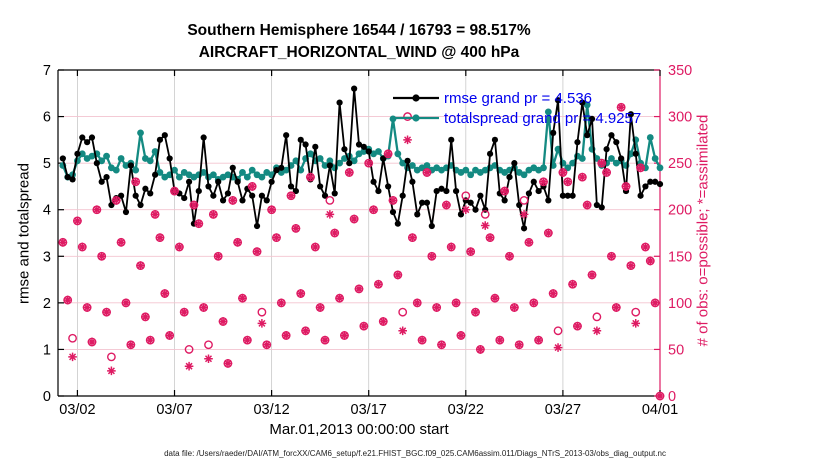 The height and width of the screenshot is (470, 830). What do you see at coordinates (47, 257) in the screenshot?
I see `left-tick-label: 3` at bounding box center [47, 257].